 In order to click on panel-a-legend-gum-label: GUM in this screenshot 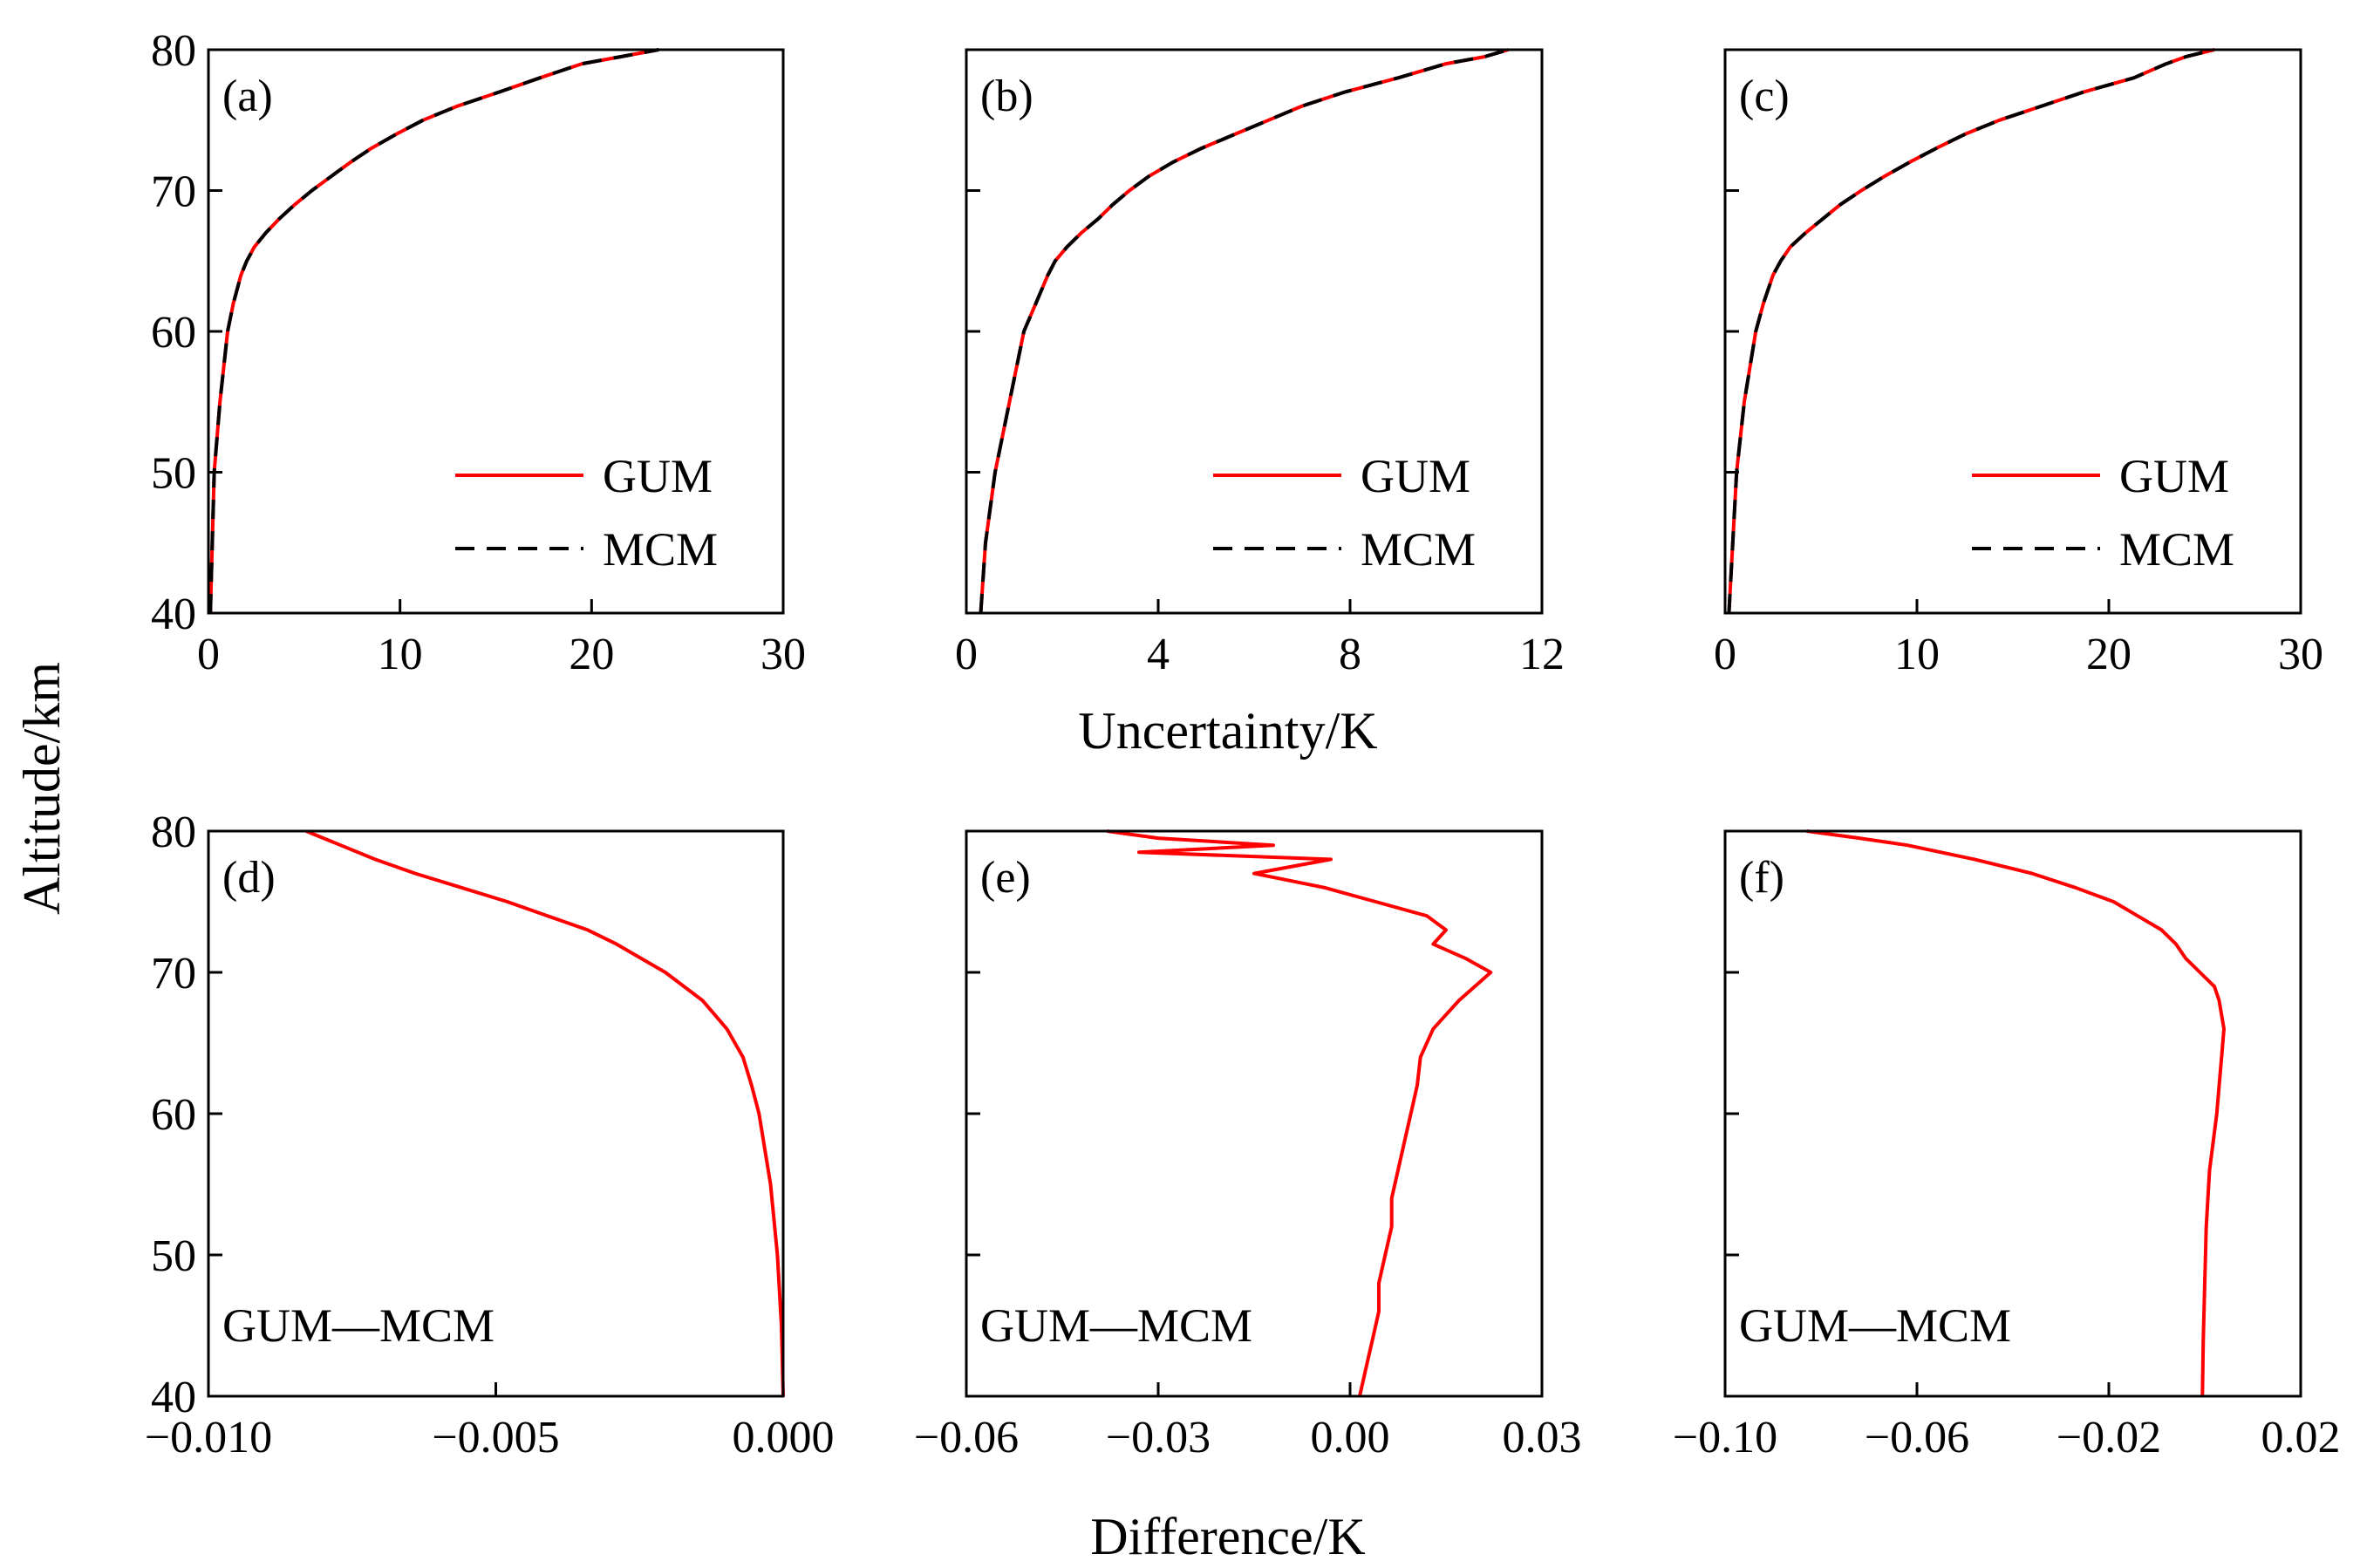, I will do `click(658, 476)`.